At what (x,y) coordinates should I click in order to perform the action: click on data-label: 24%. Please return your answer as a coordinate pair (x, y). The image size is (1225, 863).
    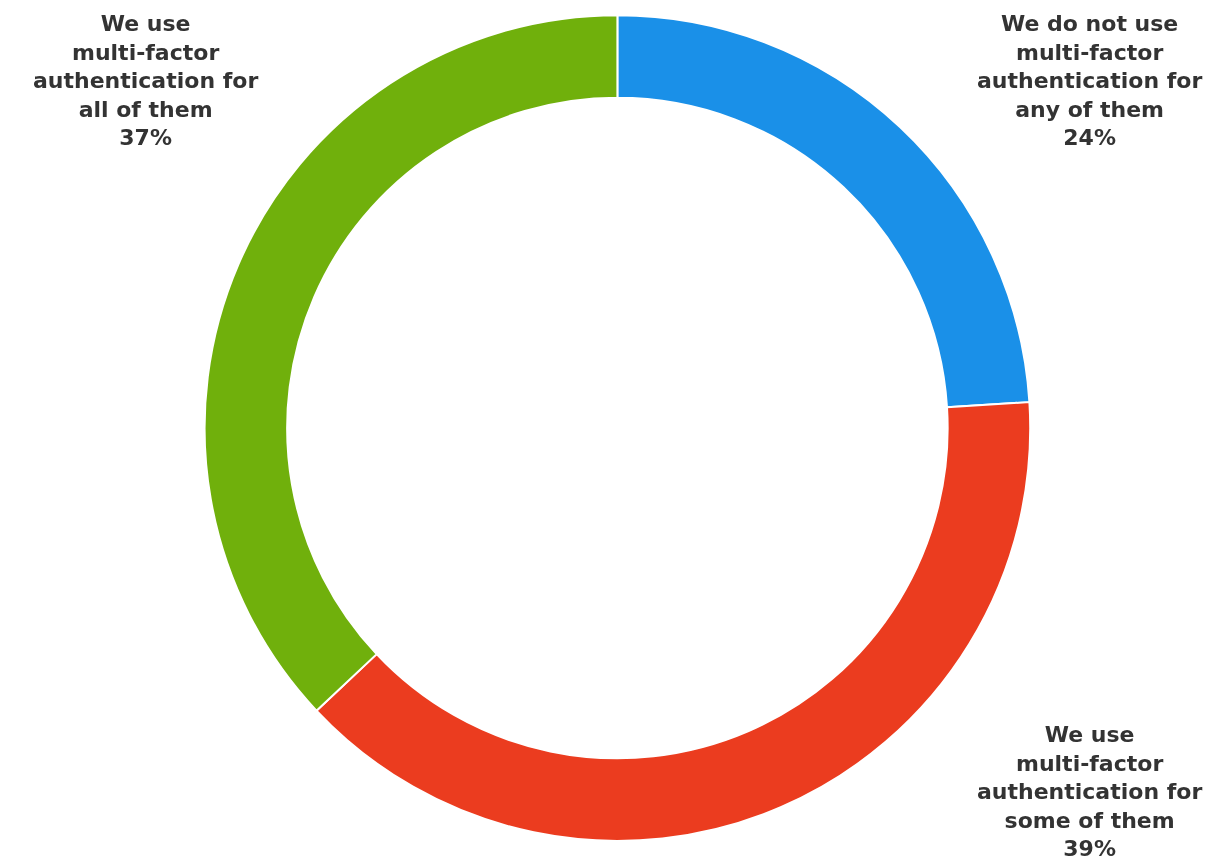
    Looking at the image, I should click on (1089, 138).